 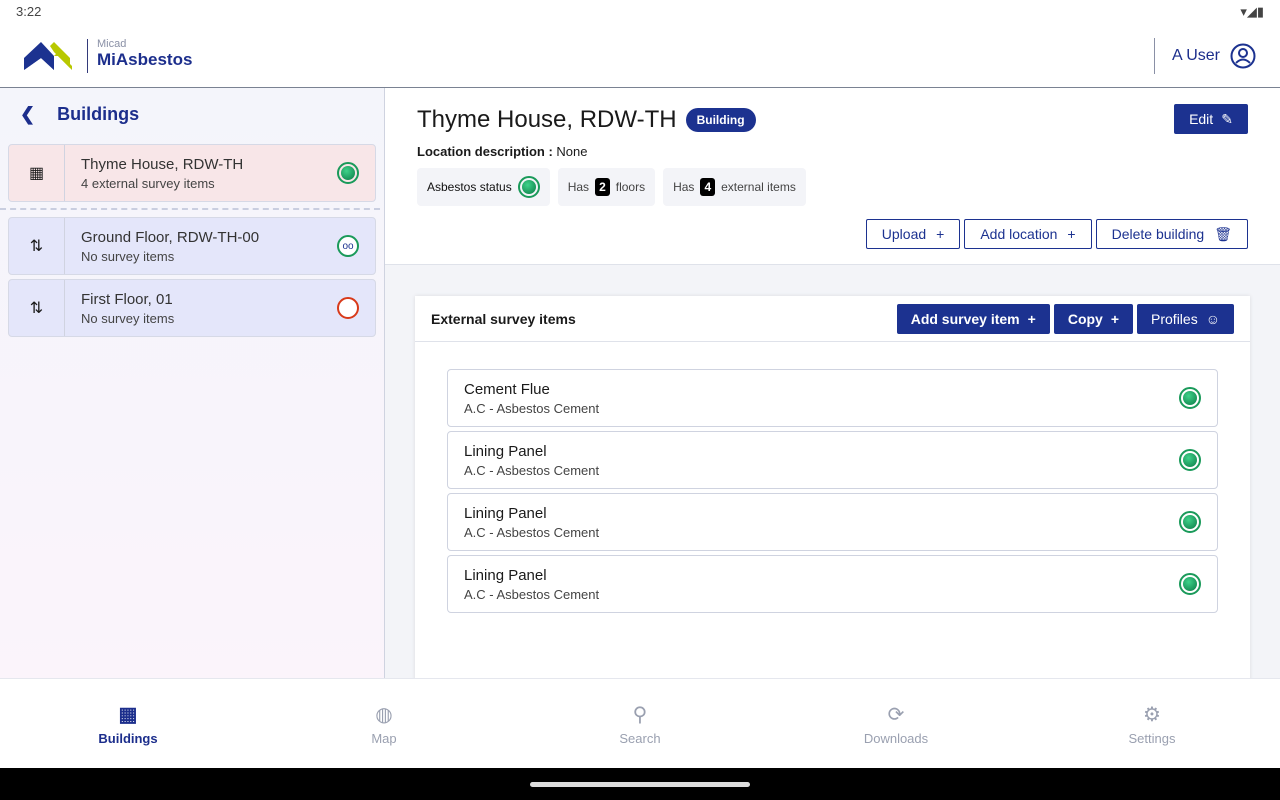 I want to click on item-name: Cement Flue, so click(x=507, y=389).